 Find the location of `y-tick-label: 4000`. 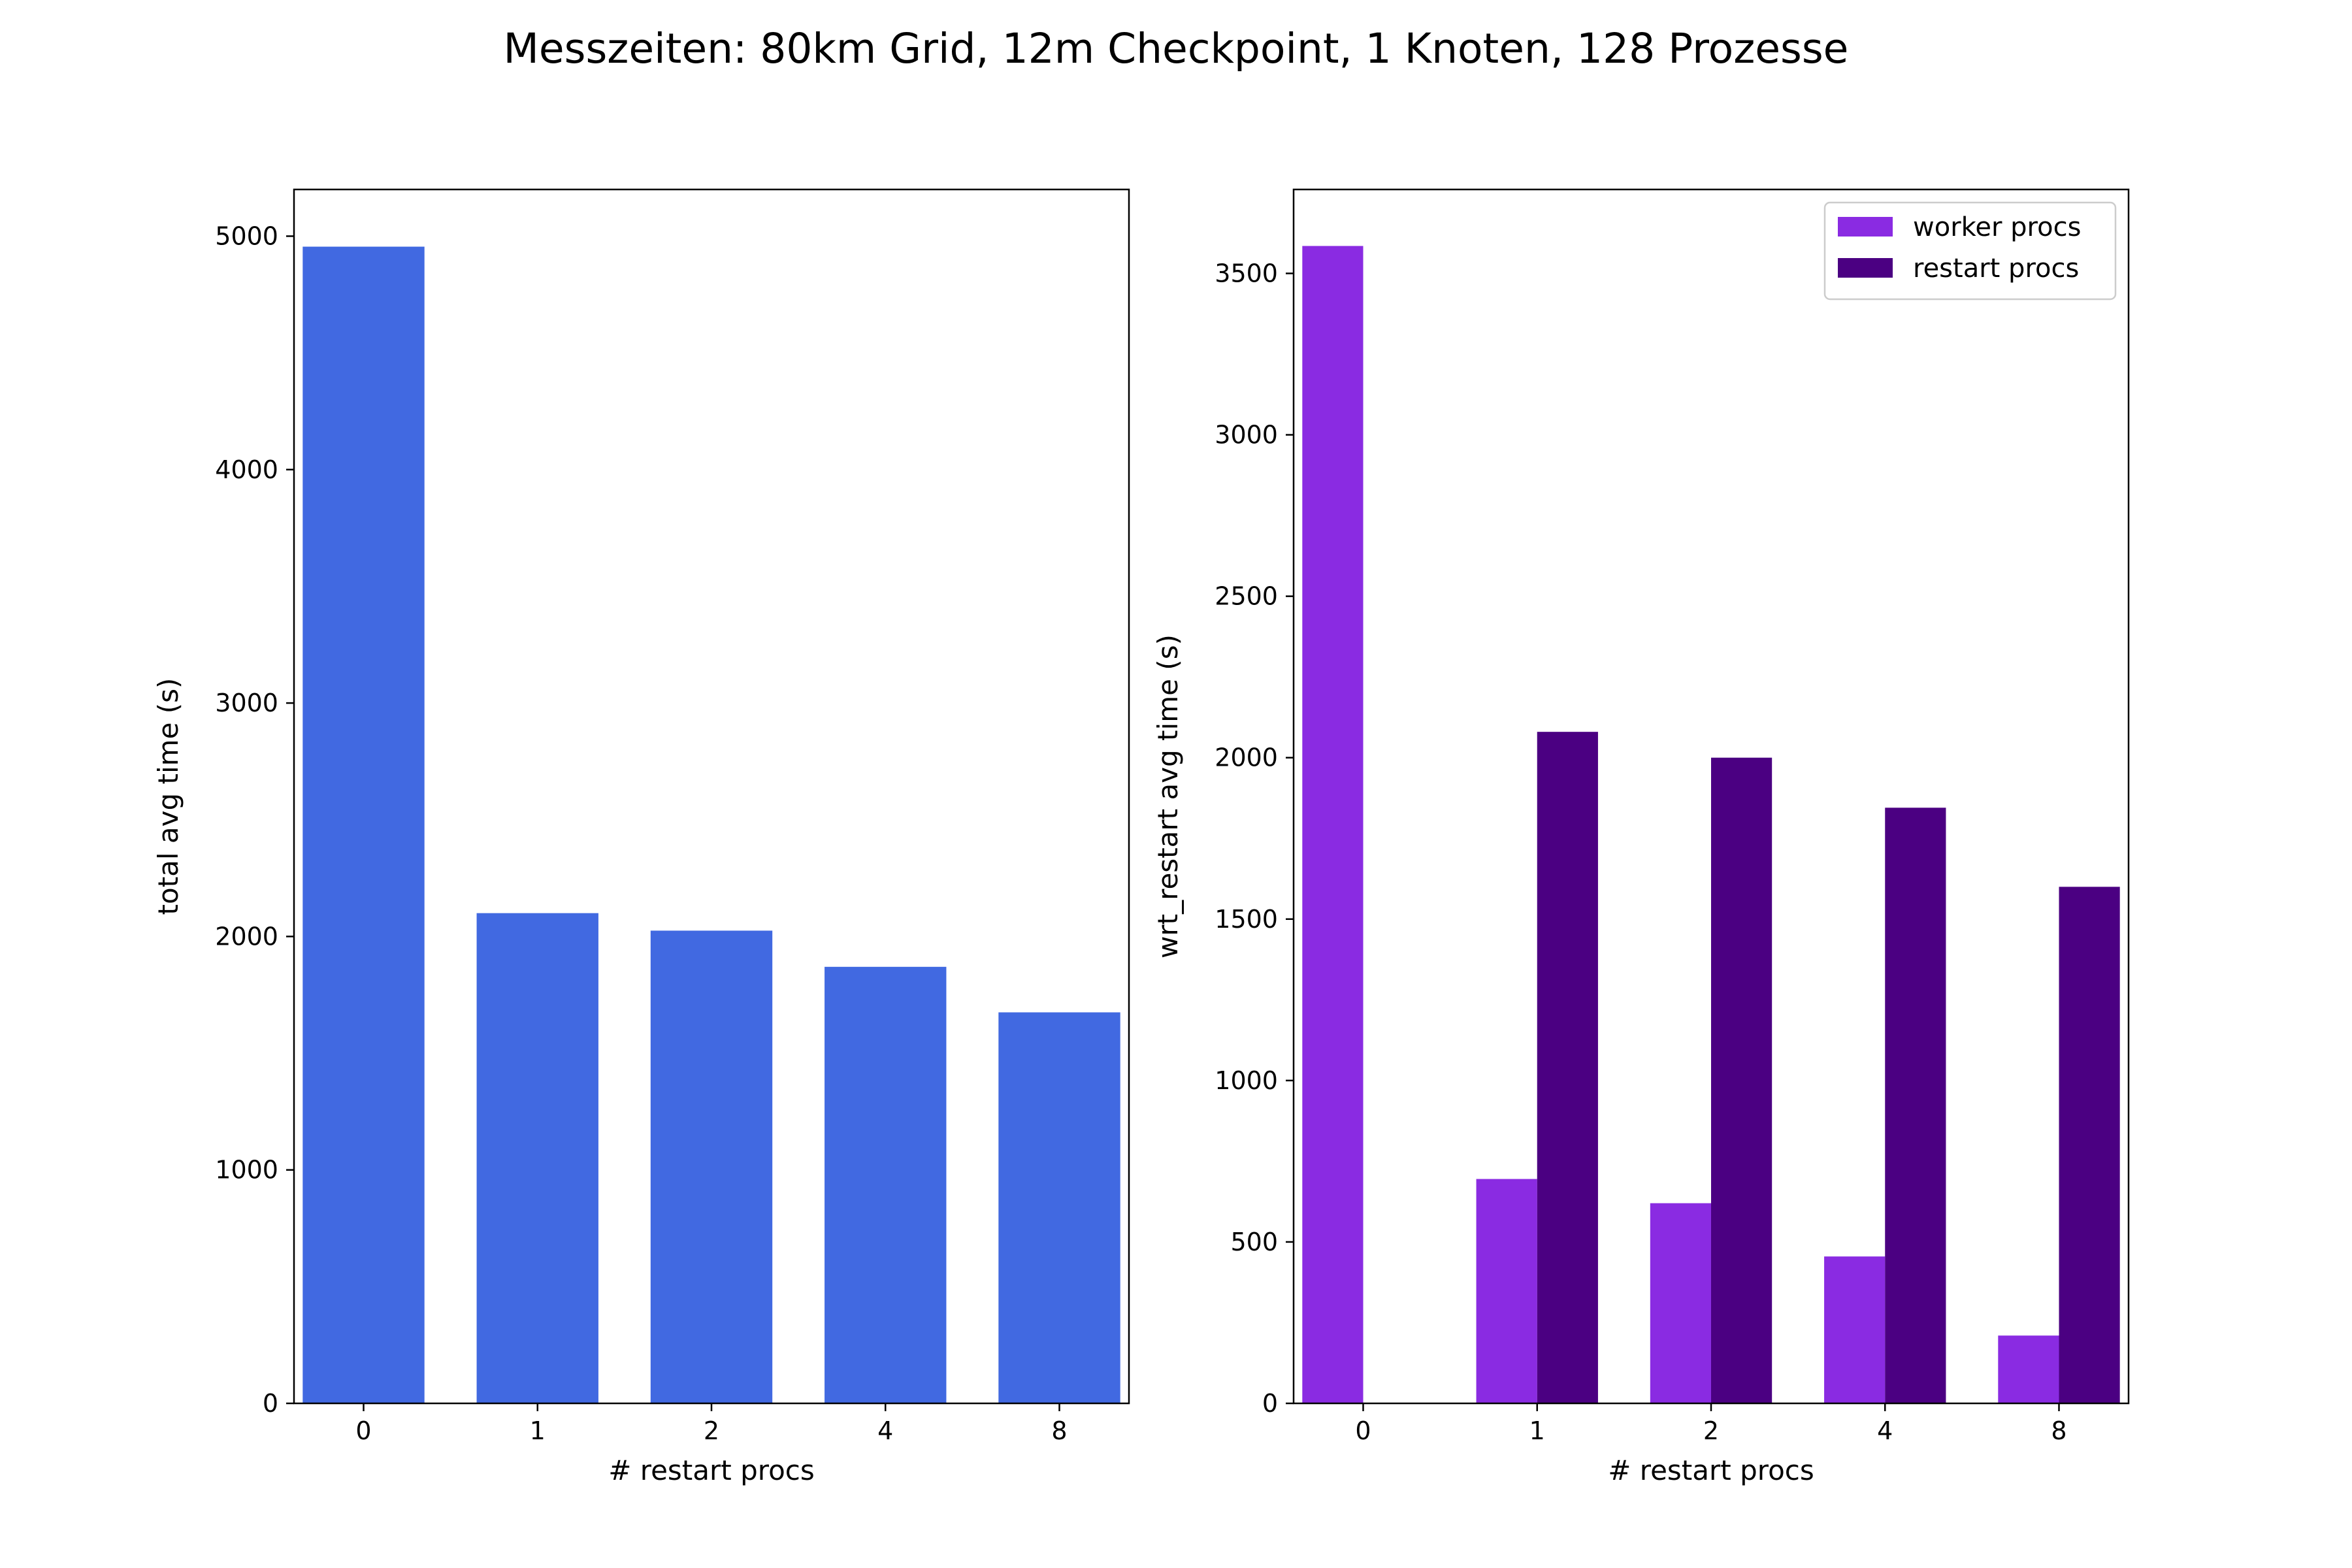

y-tick-label: 4000 is located at coordinates (246, 469).